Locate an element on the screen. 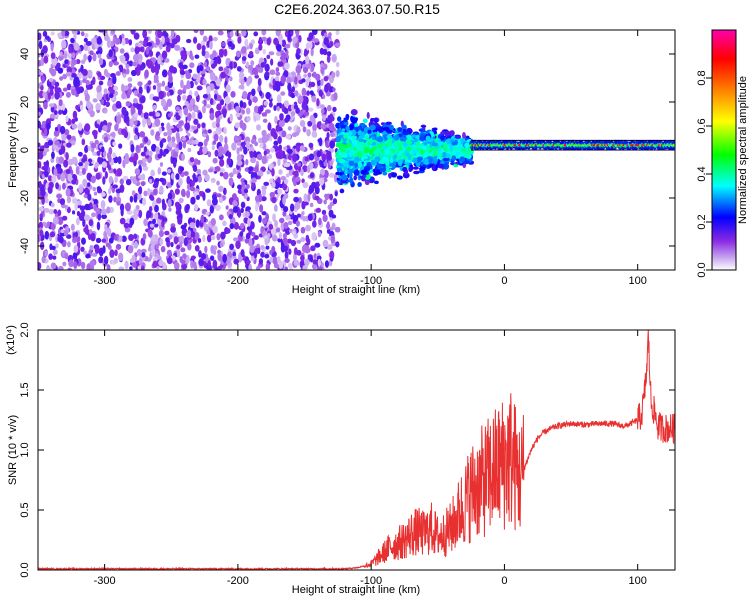 This screenshot has width=750, height=600. y-tick-label: 1.5 is located at coordinates (25, 389).